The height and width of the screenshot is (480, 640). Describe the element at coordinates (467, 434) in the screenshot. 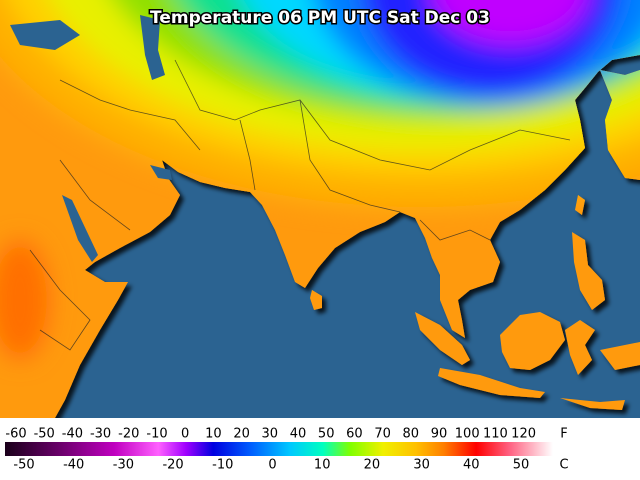

I see `fahrenheit-label: 100` at that location.